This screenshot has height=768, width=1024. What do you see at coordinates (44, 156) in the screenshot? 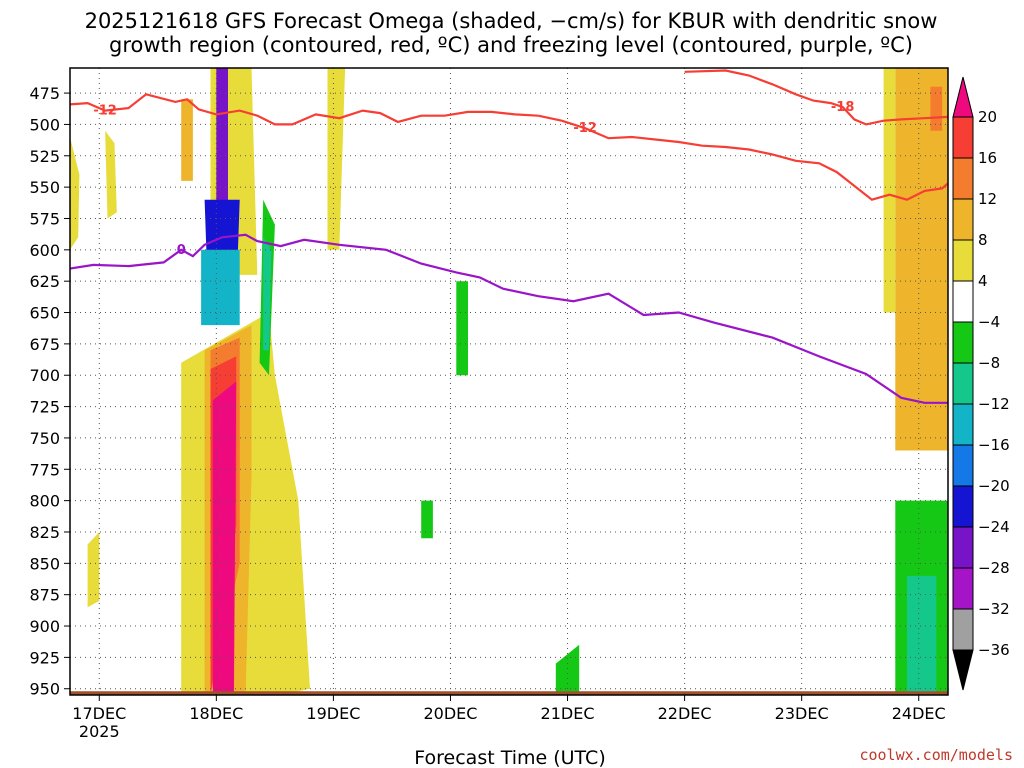
I see `y-tick-label: 525` at bounding box center [44, 156].